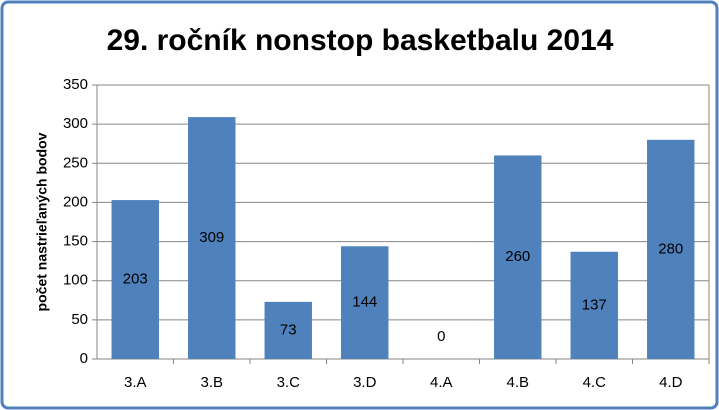  I want to click on y-axis-label: počet nastrieľaných bodov, so click(42, 221).